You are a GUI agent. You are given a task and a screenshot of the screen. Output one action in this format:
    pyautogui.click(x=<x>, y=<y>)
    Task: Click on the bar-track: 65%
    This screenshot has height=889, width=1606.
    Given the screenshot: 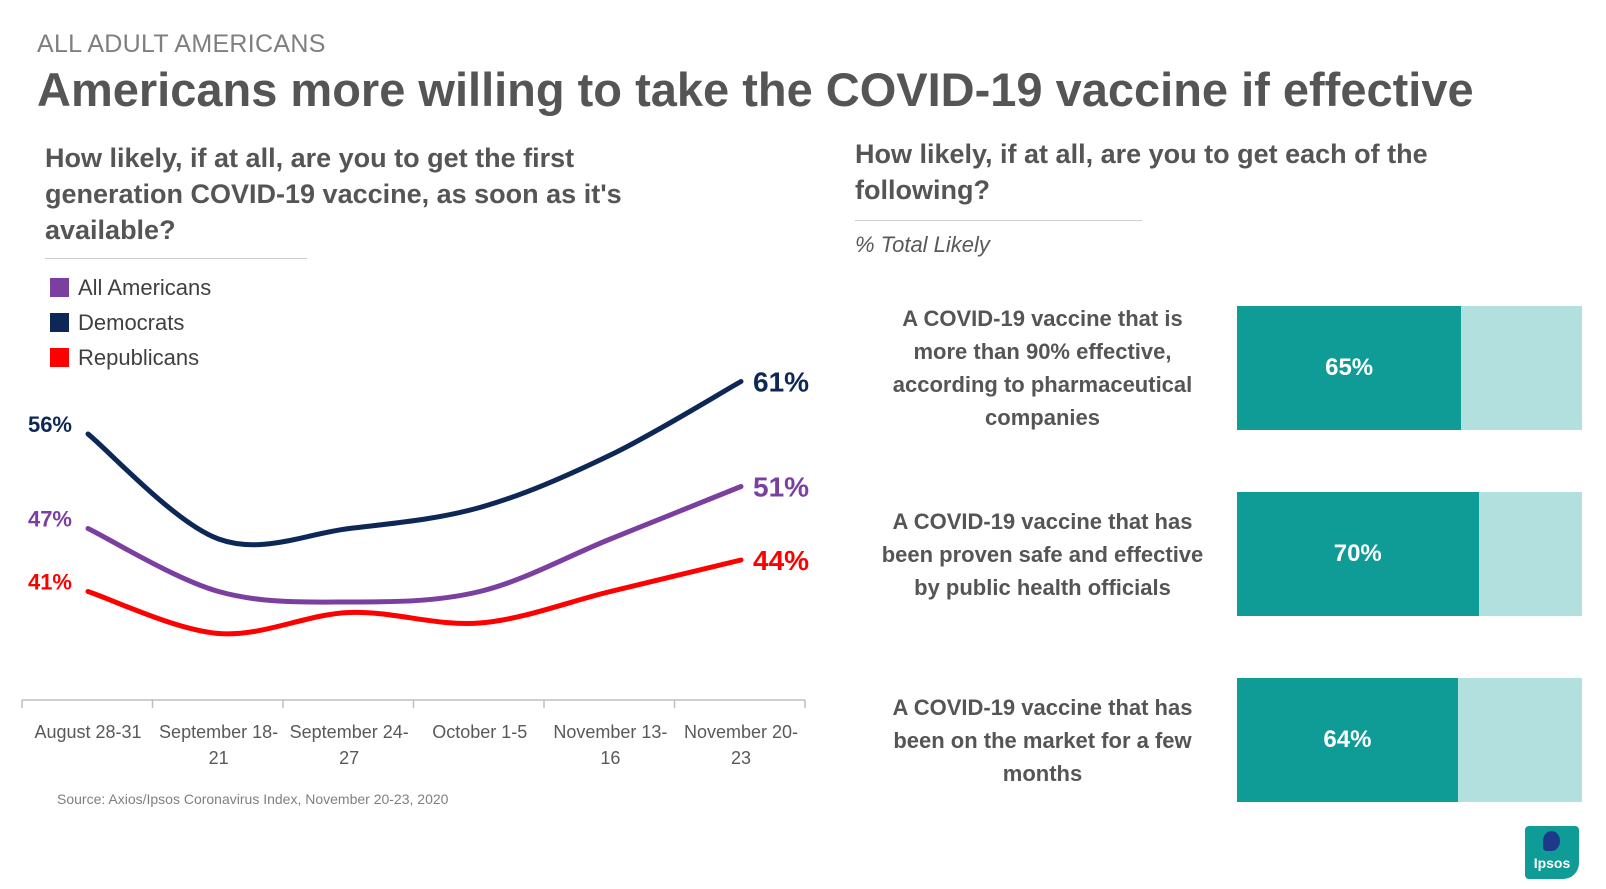 What is the action you would take?
    pyautogui.click(x=1409, y=368)
    